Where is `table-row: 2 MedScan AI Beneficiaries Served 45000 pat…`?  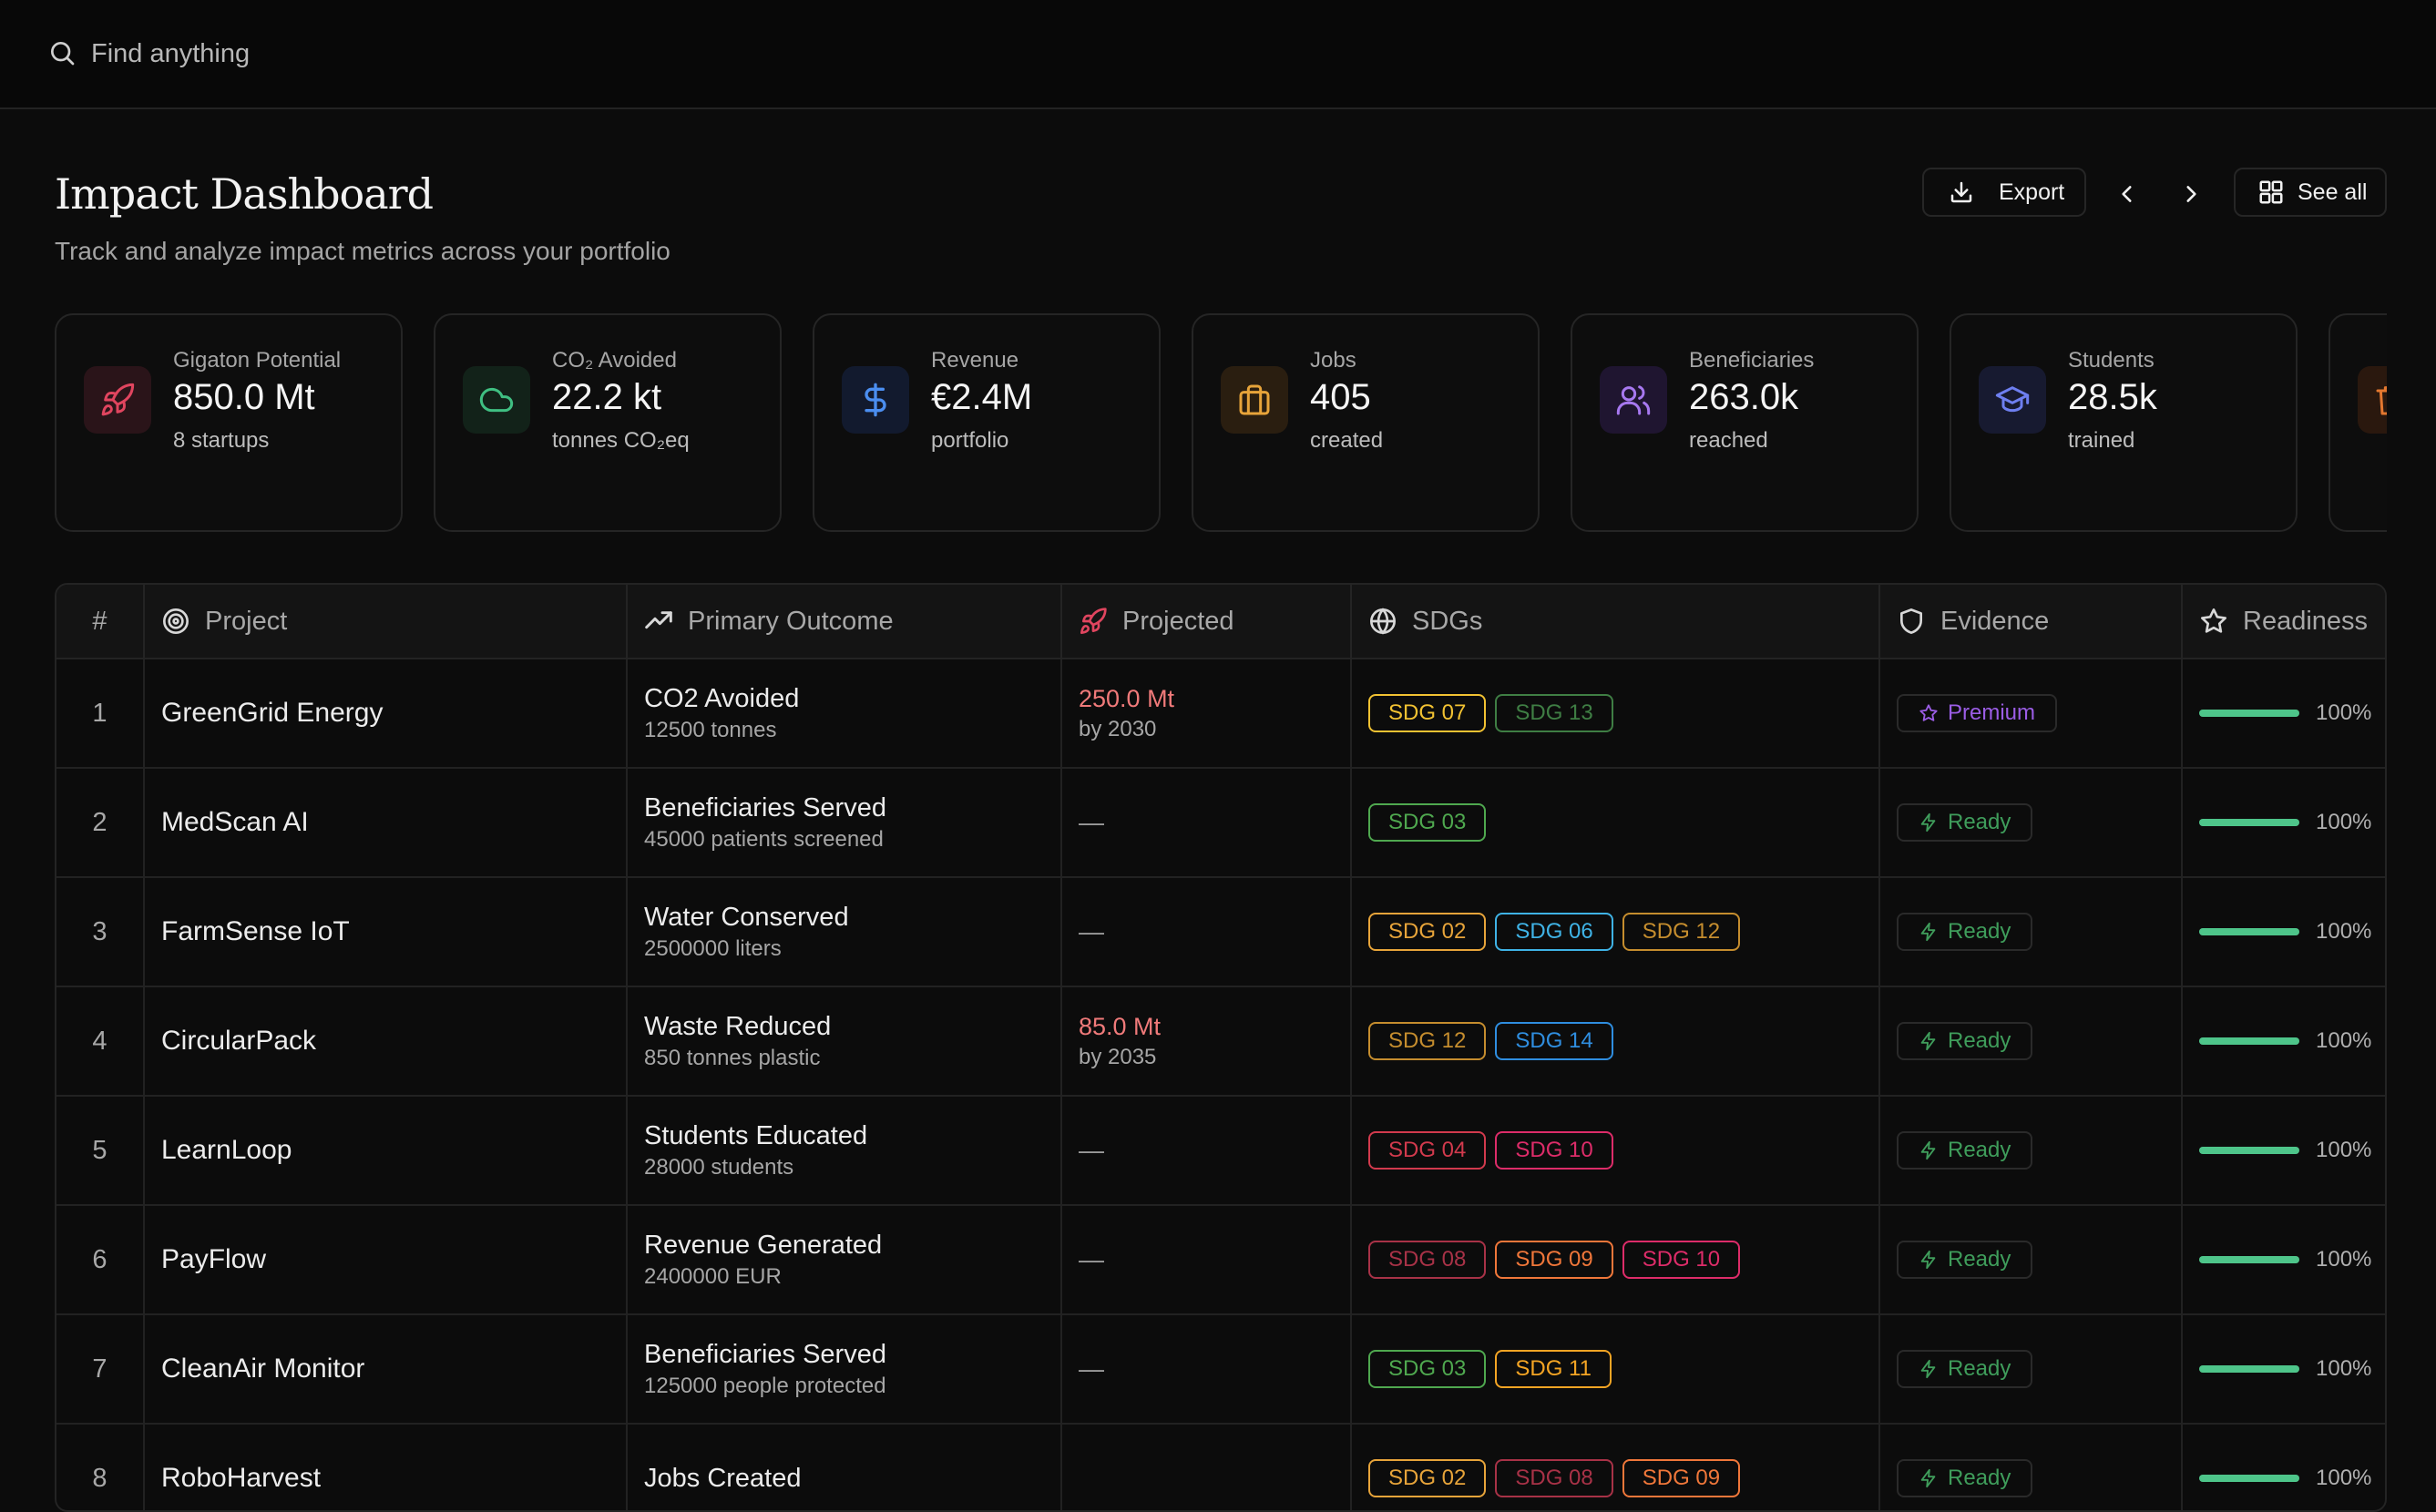
table-row: 2 MedScan AI Beneficiaries Served 45000 pat… is located at coordinates (1220, 823).